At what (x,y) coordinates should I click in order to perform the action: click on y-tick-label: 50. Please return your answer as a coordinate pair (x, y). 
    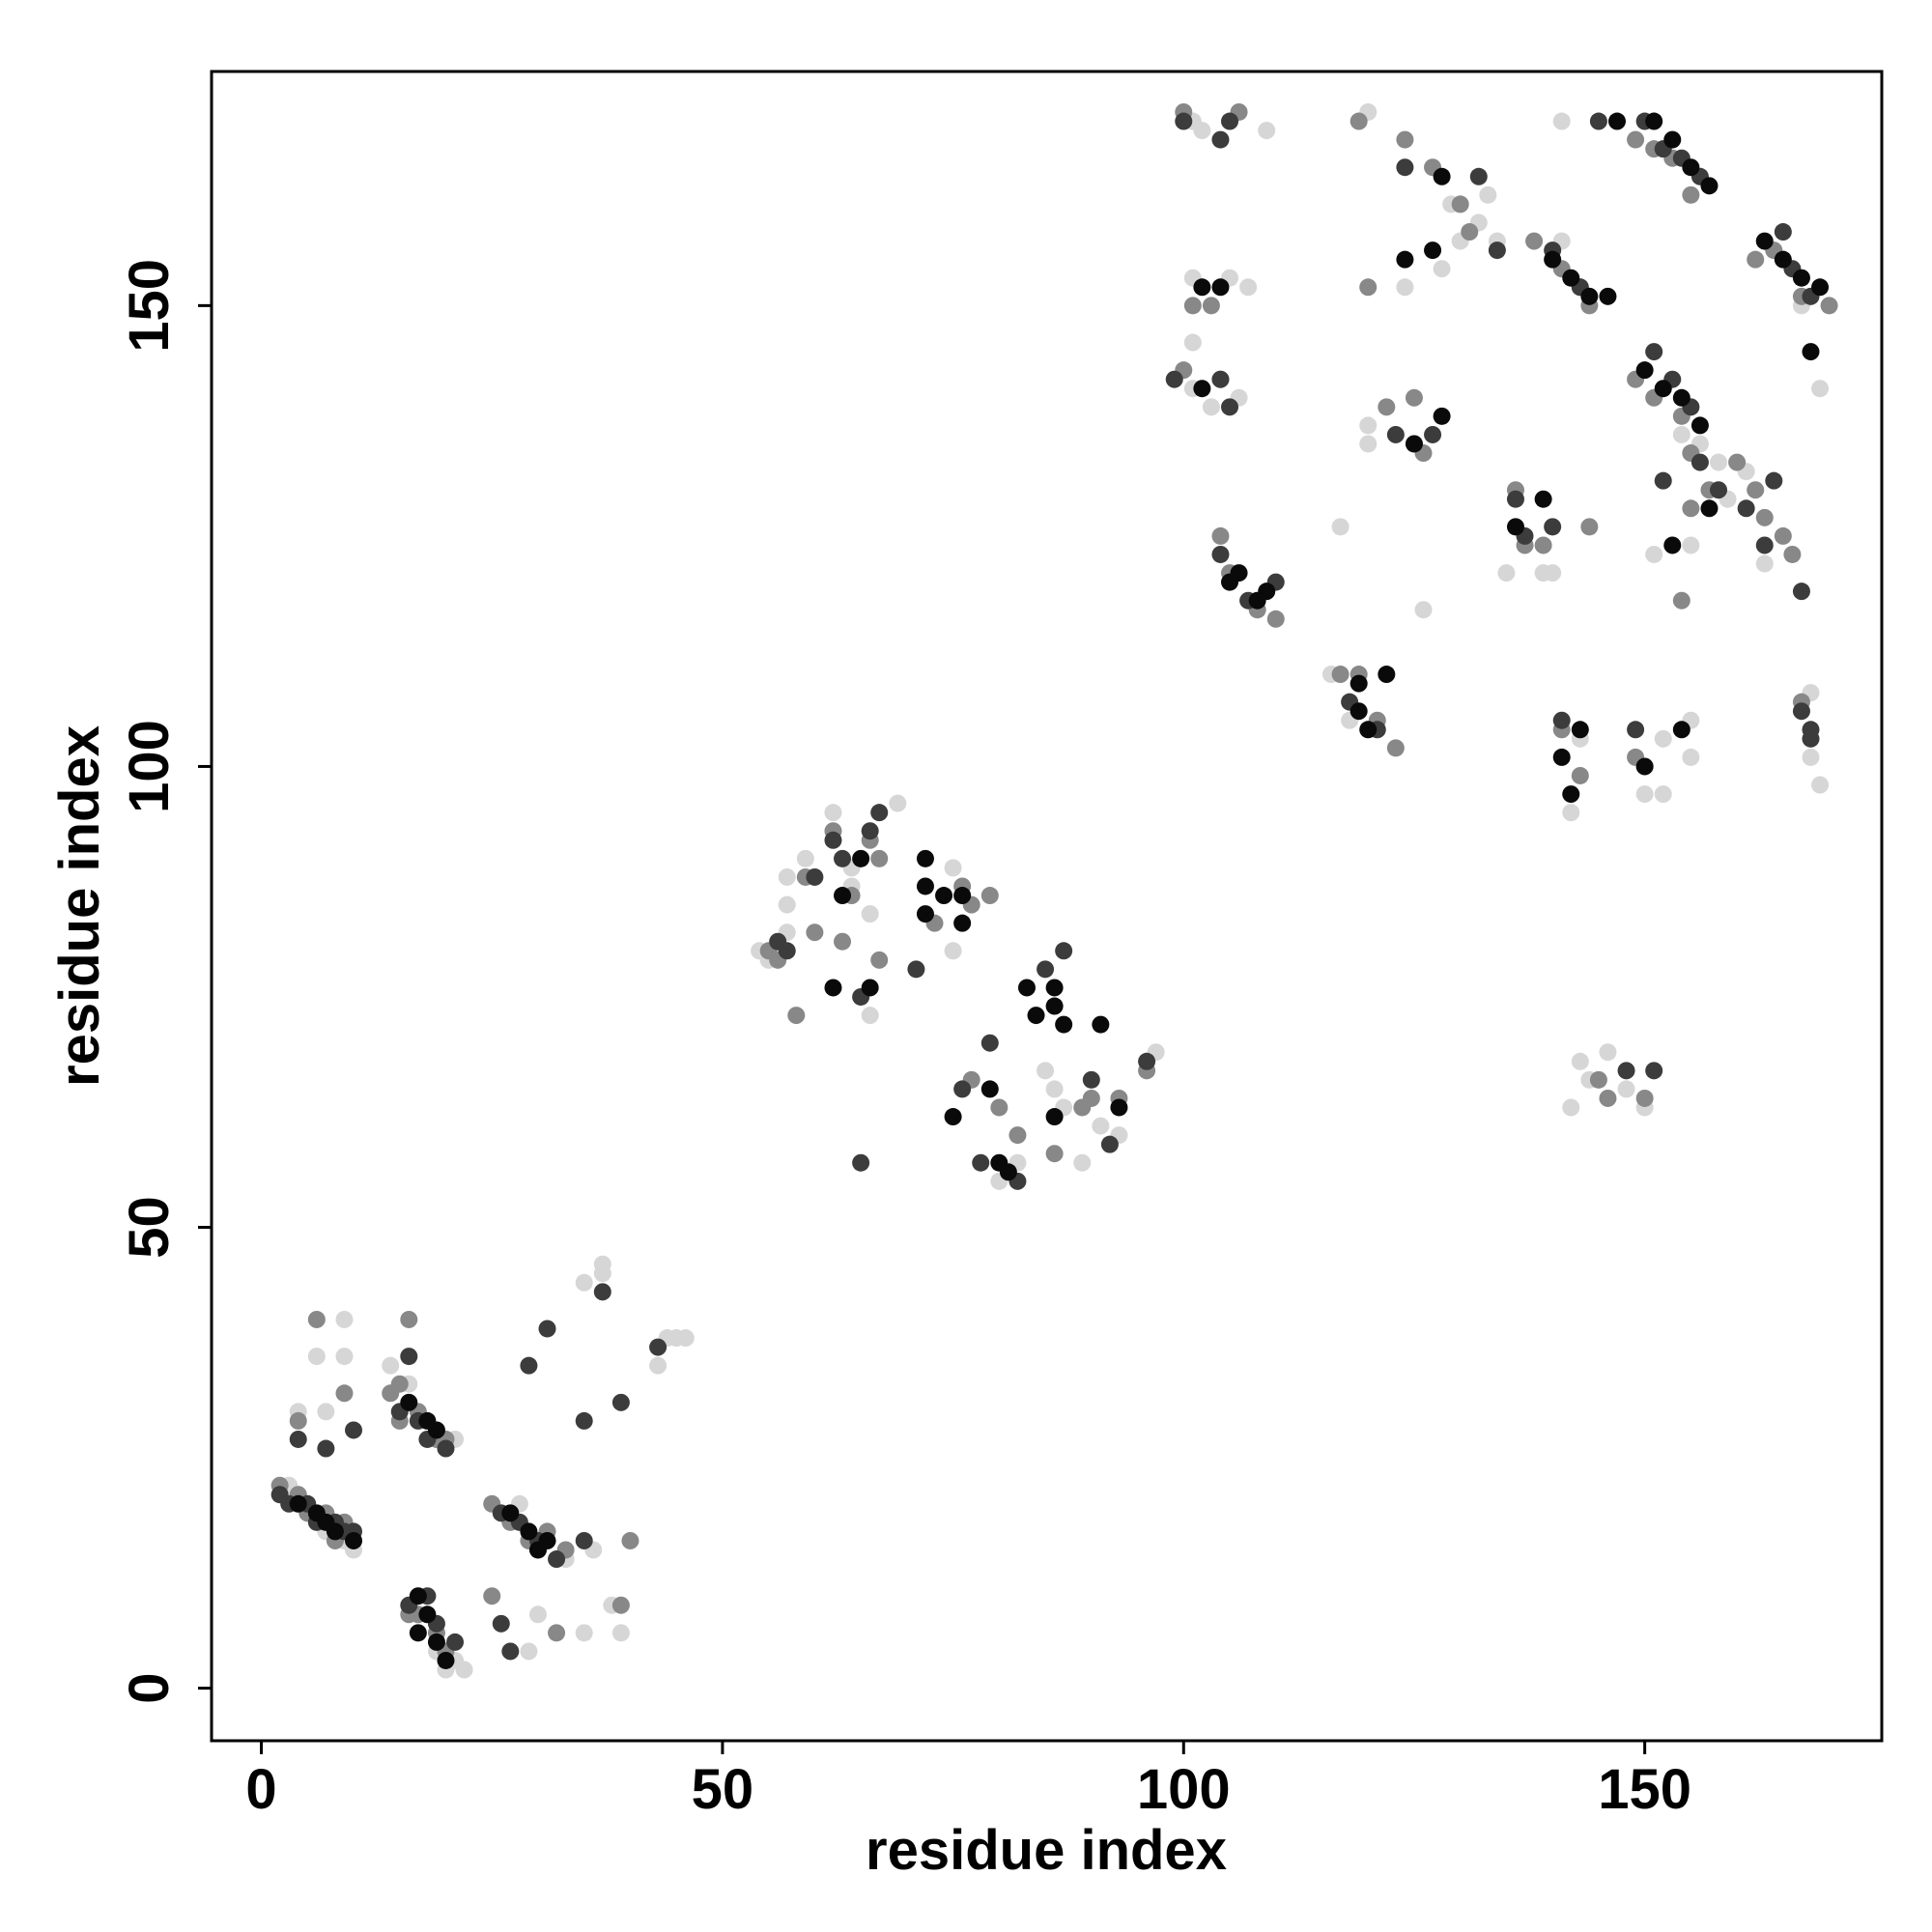
    Looking at the image, I should click on (149, 1227).